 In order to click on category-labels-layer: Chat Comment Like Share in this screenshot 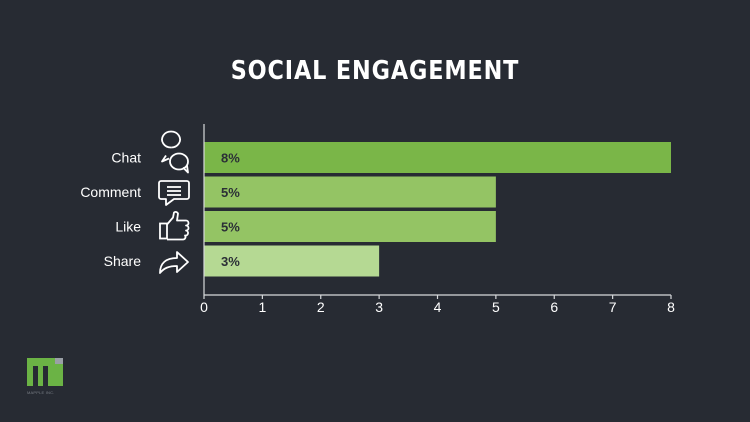, I will do `click(110, 210)`.